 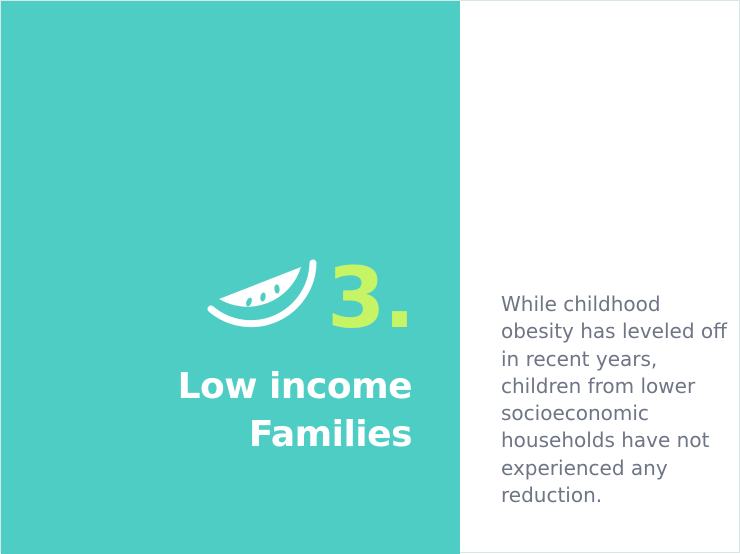 I want to click on title-line-1: Low income, so click(x=295, y=386).